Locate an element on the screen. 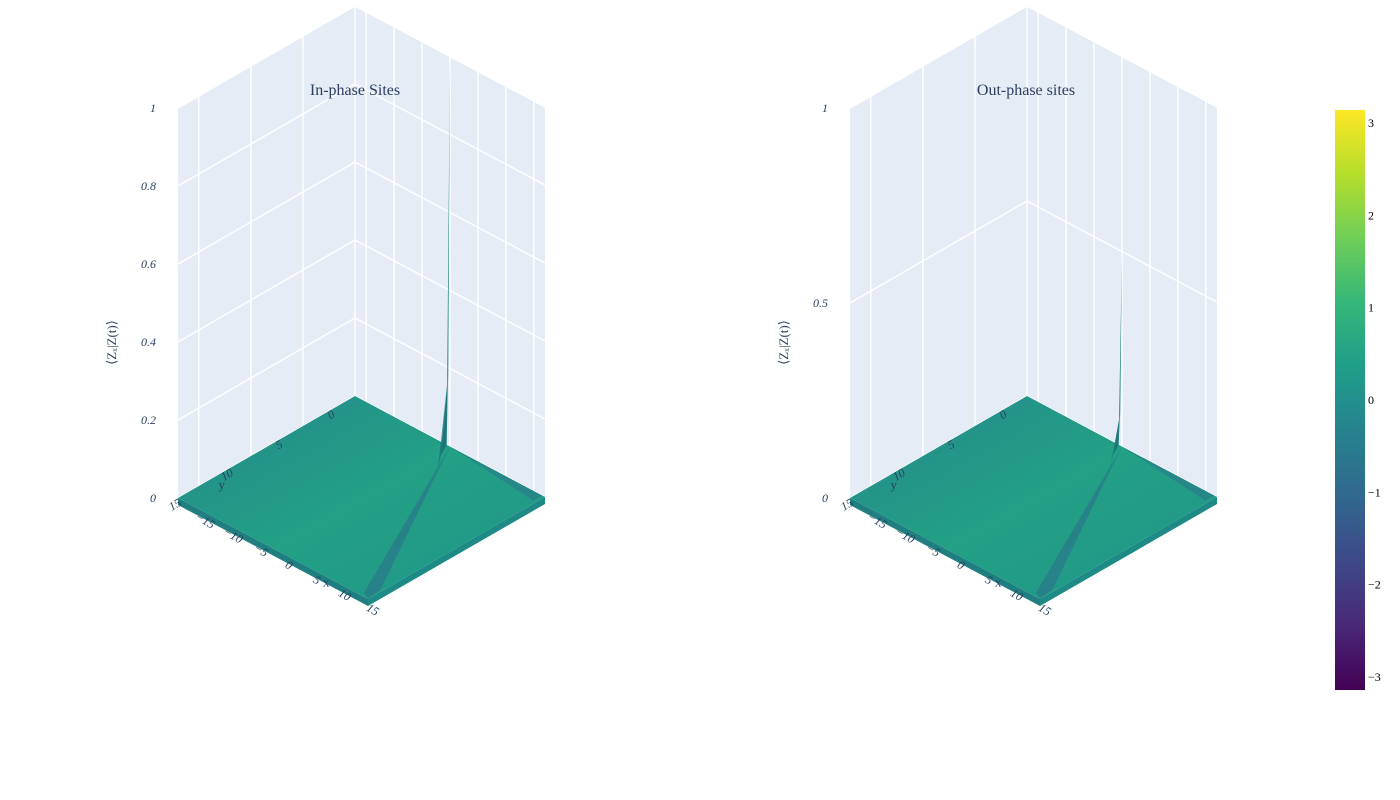  colorbar-tick-label: 3 is located at coordinates (1371, 123).